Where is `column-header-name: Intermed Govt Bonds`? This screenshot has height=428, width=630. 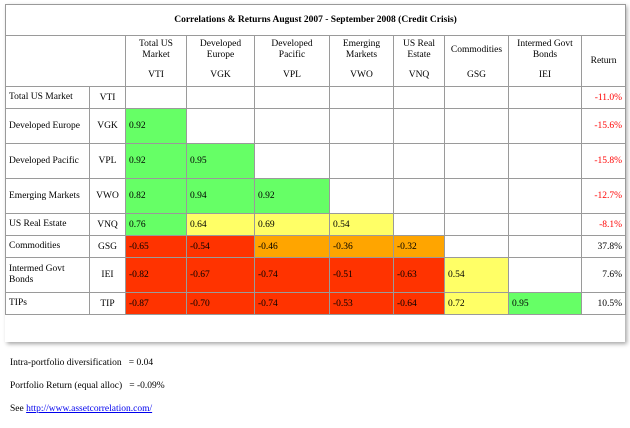 column-header-name: Intermed Govt Bonds is located at coordinates (545, 49).